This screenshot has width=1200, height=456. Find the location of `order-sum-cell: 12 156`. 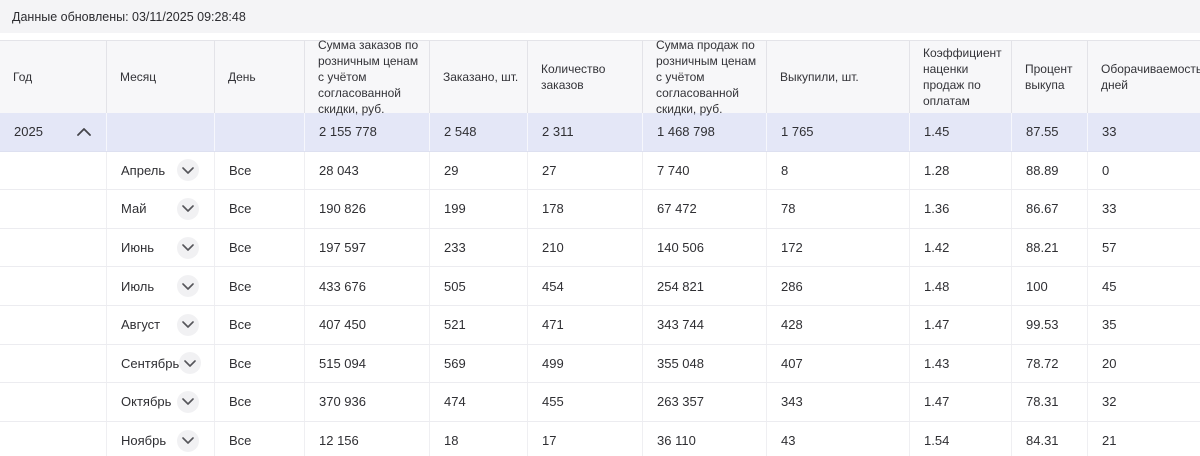

order-sum-cell: 12 156 is located at coordinates (367, 438).